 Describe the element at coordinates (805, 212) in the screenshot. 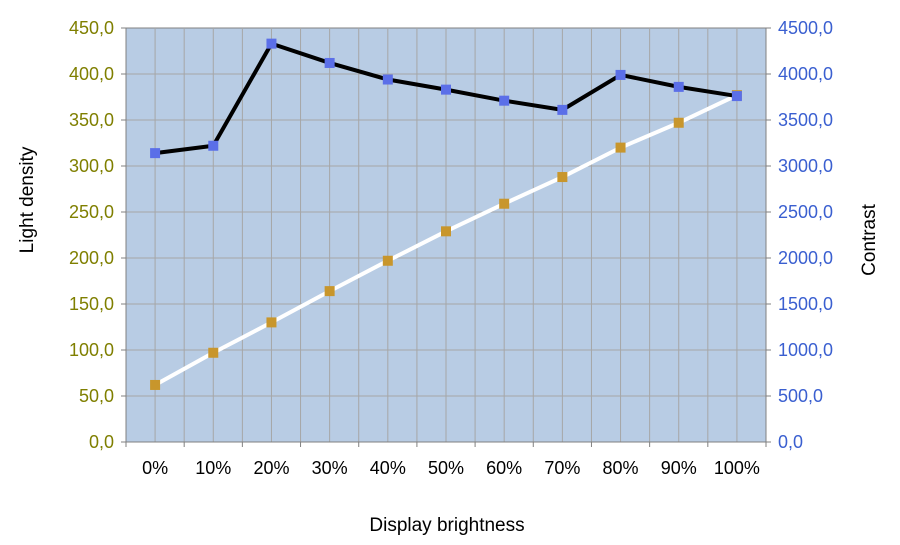

I see `right-tick-label: 2500,0` at that location.